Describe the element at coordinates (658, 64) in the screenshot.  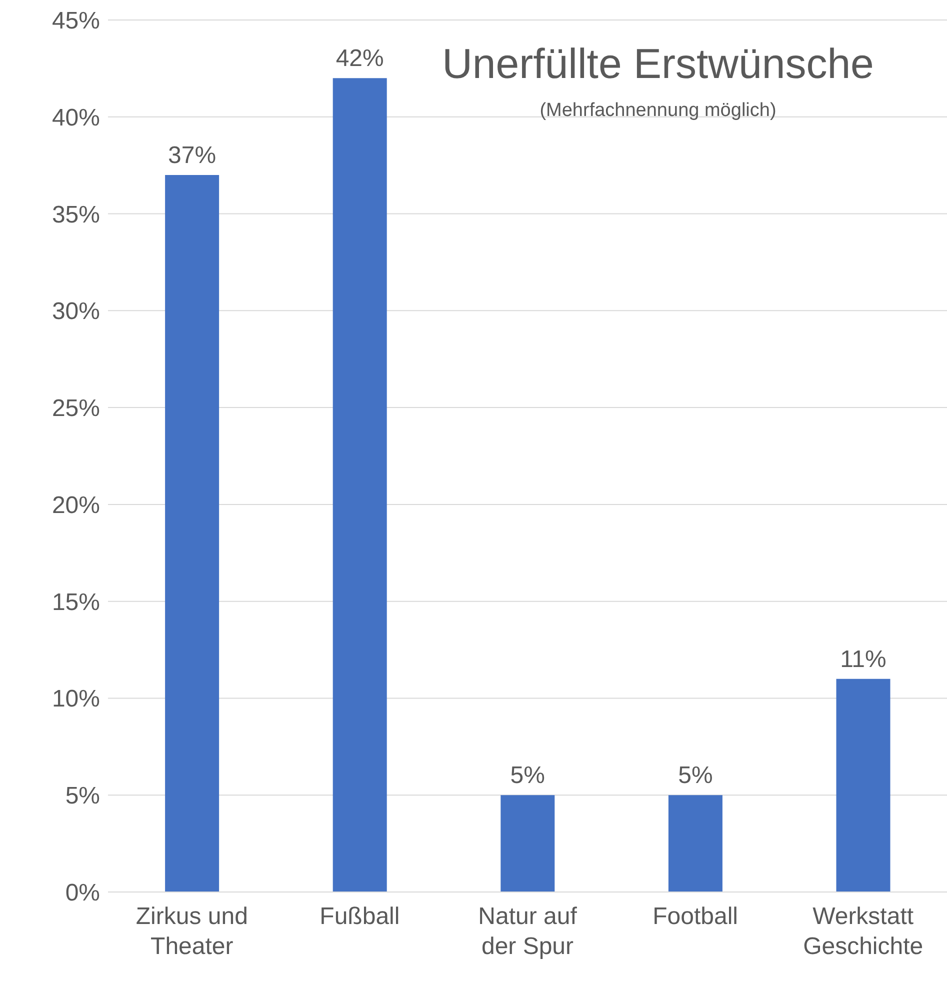
I see `text: Unerfüllte Erstwünsche` at that location.